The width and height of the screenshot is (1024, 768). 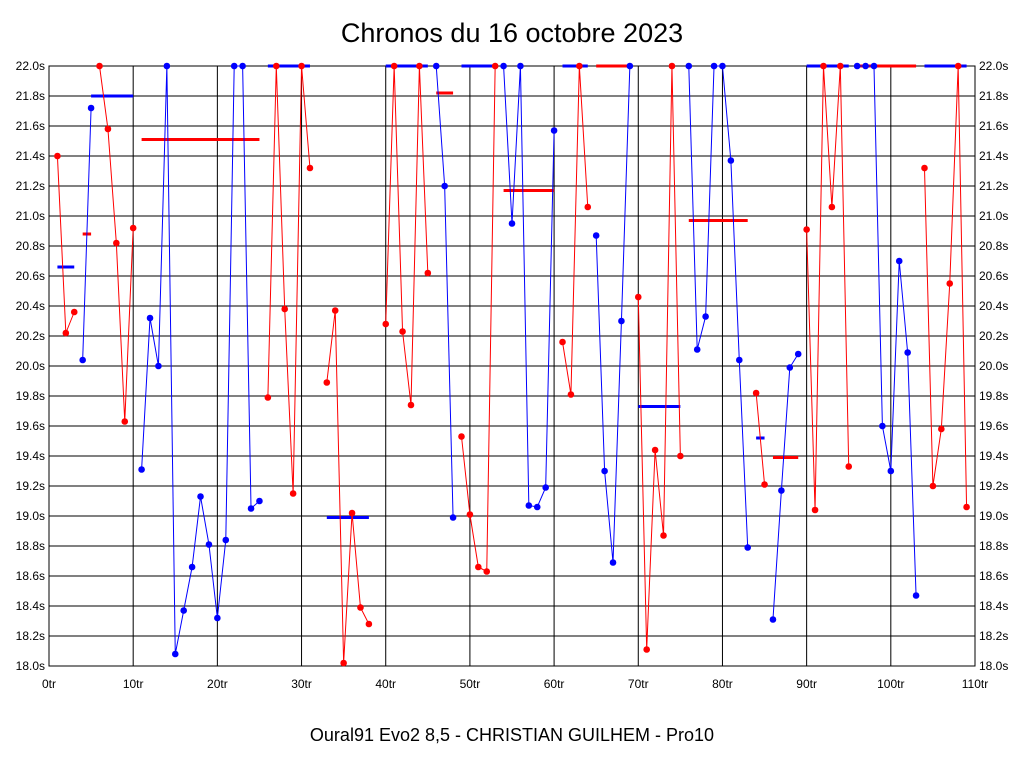 What do you see at coordinates (30, 306) in the screenshot?
I see `y-tick-label: 20.4s` at bounding box center [30, 306].